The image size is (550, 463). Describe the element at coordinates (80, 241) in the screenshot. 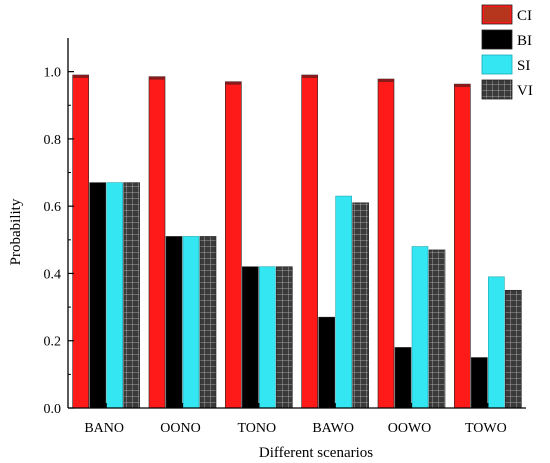

I see `bar-ci-bano` at that location.